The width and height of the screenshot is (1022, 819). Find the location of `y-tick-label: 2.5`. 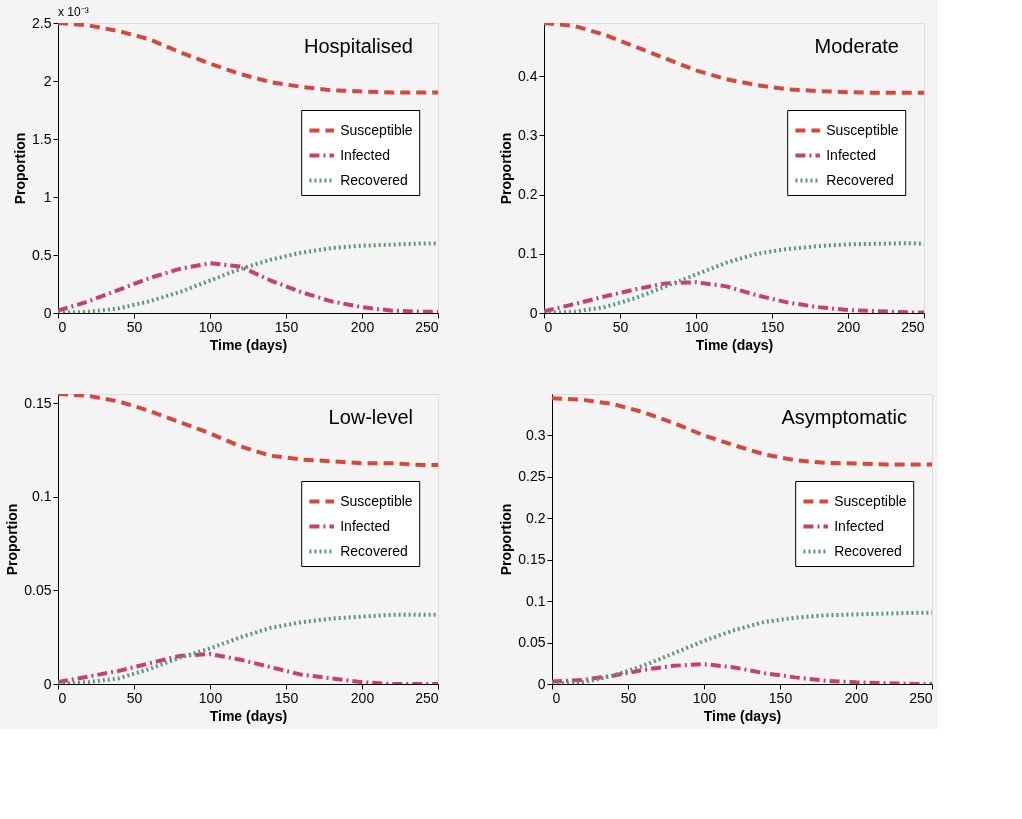

y-tick-label: 2.5 is located at coordinates (42, 22).